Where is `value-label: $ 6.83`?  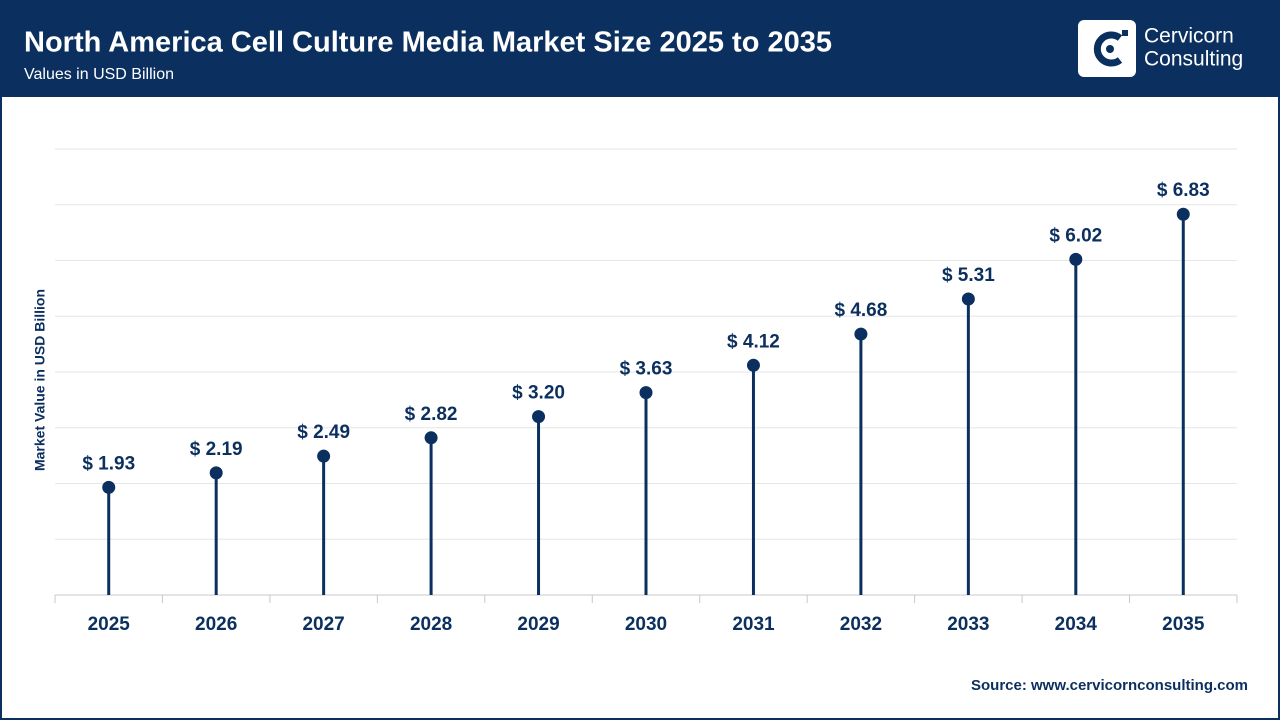 value-label: $ 6.83 is located at coordinates (1183, 190).